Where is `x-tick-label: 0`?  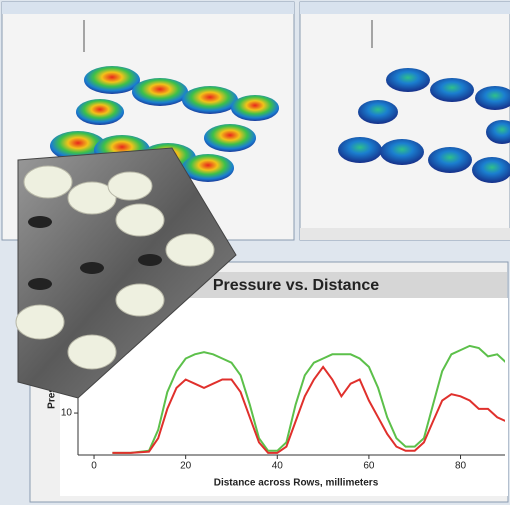 x-tick-label: 0 is located at coordinates (94, 466).